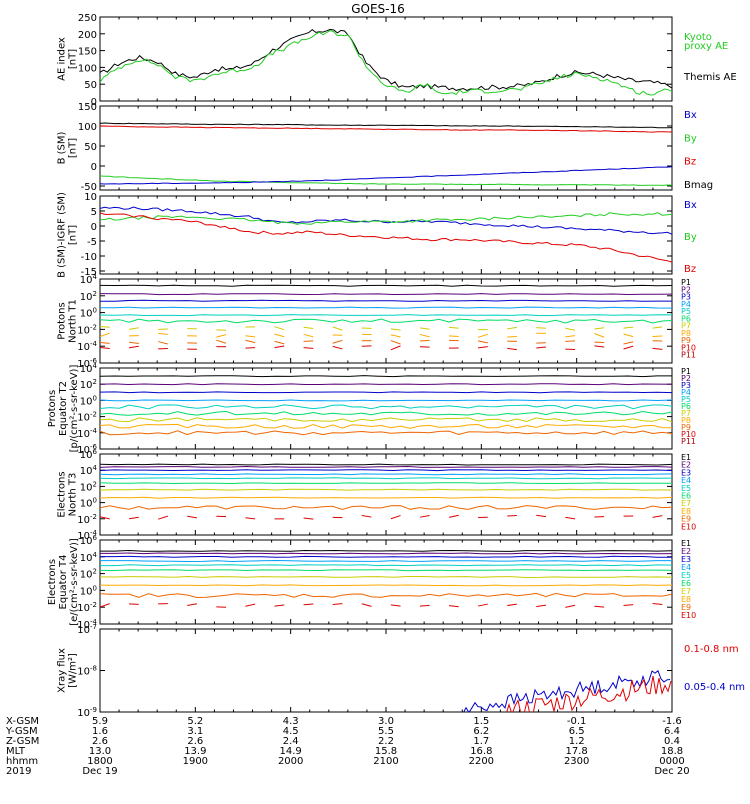 This screenshot has height=804, width=750. I want to click on y-tick-label: -10, so click(89, 257).